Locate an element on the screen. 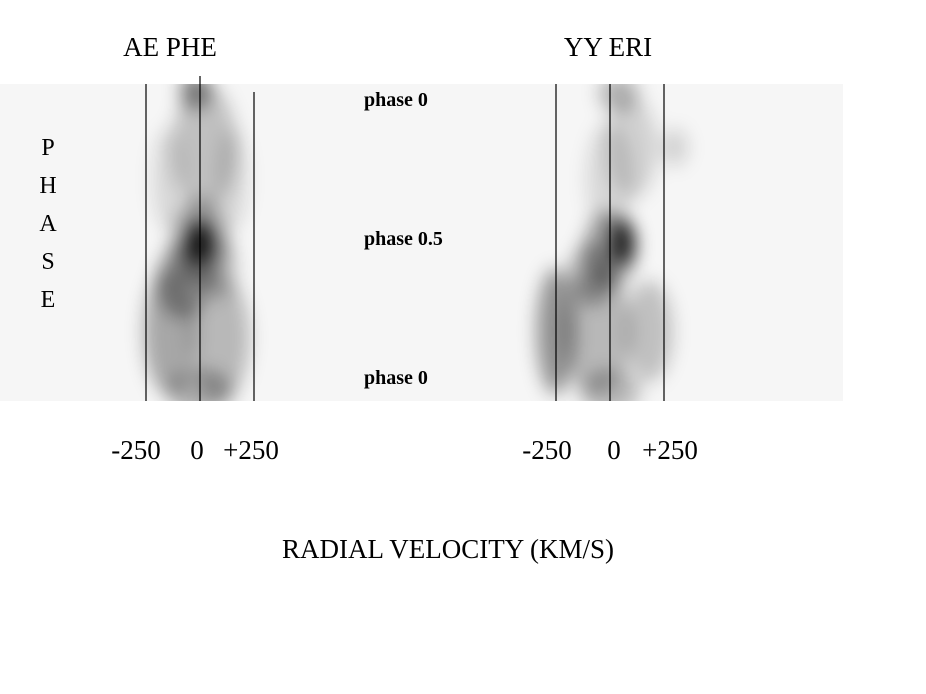 The image size is (926, 694). y-axis-label-letter: E is located at coordinates (48, 300).